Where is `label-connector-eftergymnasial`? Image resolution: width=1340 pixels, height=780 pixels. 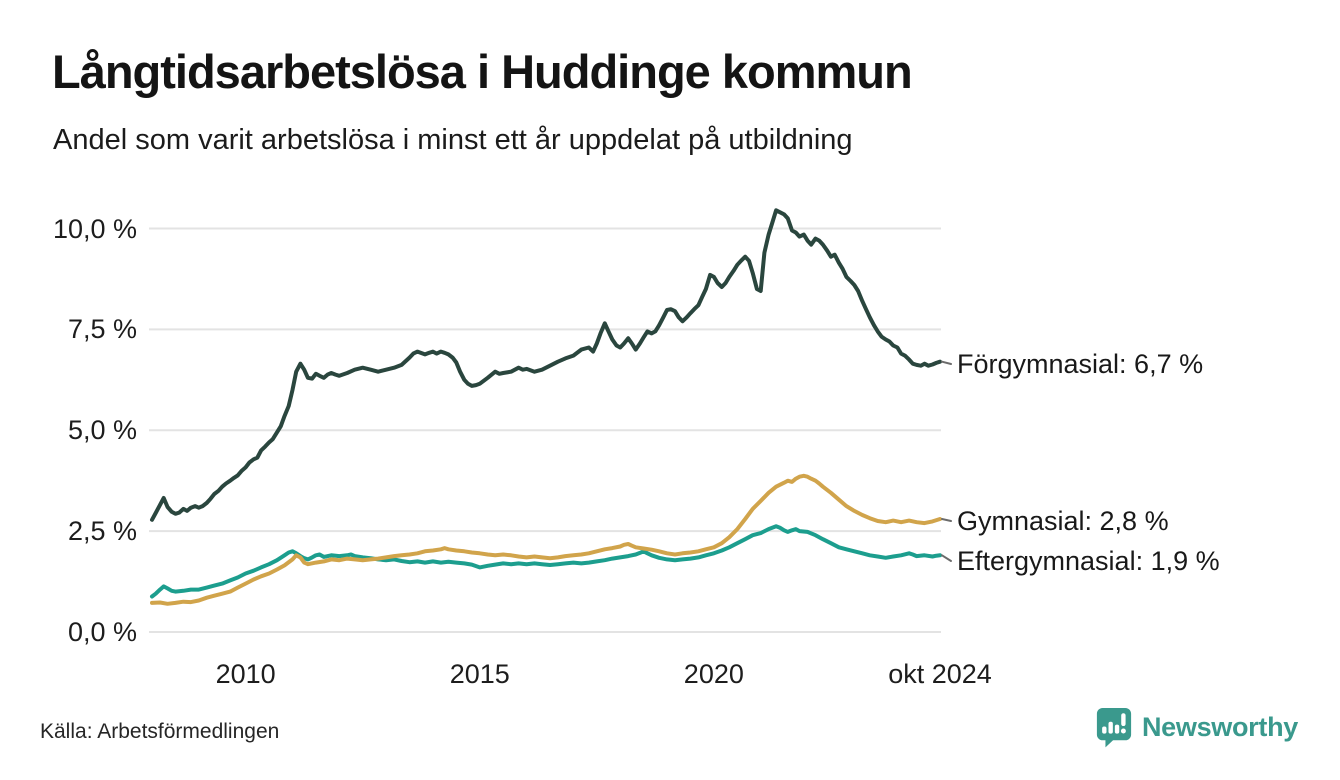 label-connector-eftergymnasial is located at coordinates (946, 558).